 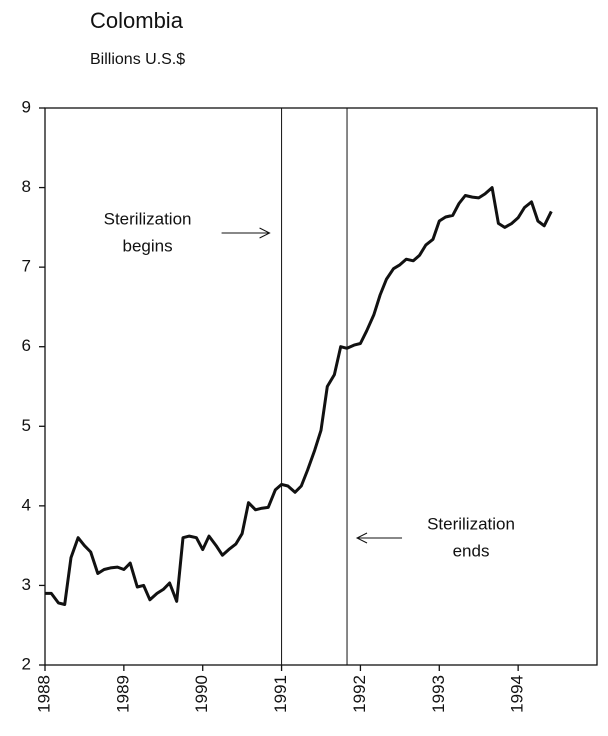 What do you see at coordinates (26, 663) in the screenshot?
I see `y-tick-label: 2` at bounding box center [26, 663].